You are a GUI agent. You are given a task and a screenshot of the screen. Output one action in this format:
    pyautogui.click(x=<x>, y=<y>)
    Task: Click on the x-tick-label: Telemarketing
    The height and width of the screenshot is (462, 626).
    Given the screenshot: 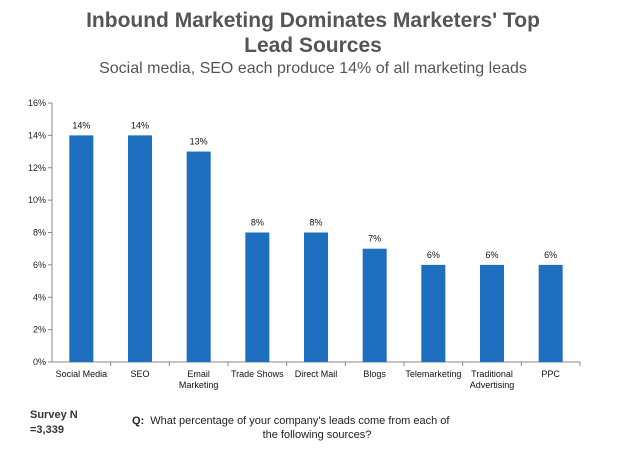 What is the action you would take?
    pyautogui.click(x=433, y=374)
    